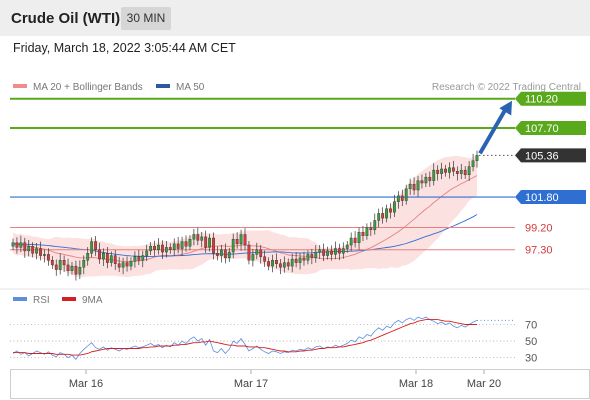 This screenshot has height=400, width=590. I want to click on rsi-tick-0: 70, so click(531, 326).